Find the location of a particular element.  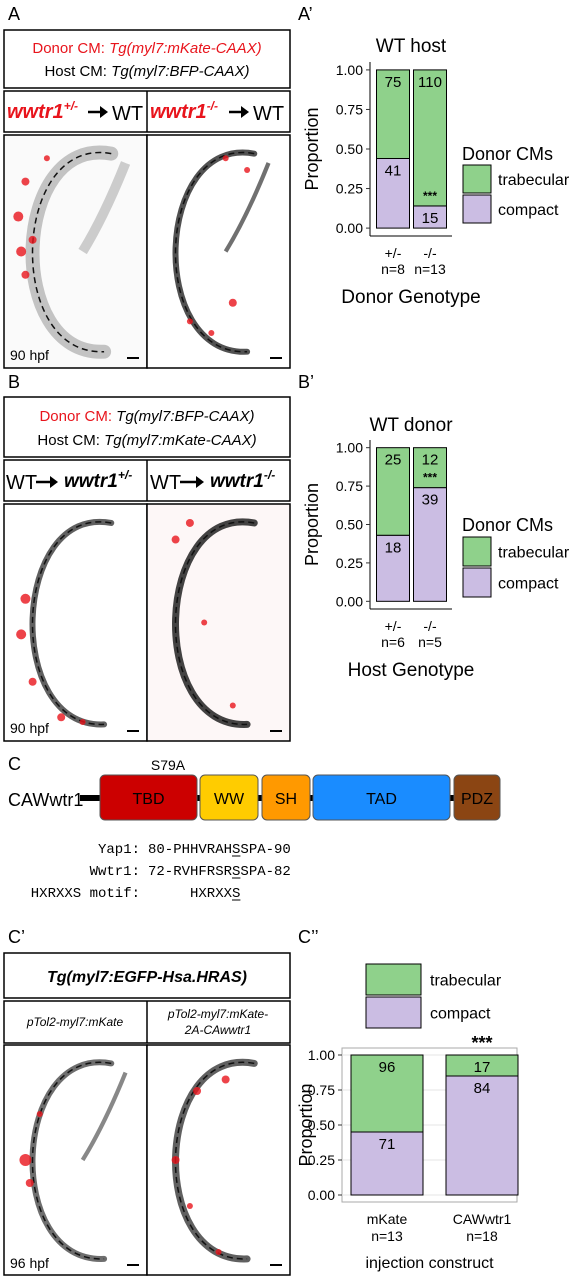

y-tick-label: 1.00 is located at coordinates (349, 448).